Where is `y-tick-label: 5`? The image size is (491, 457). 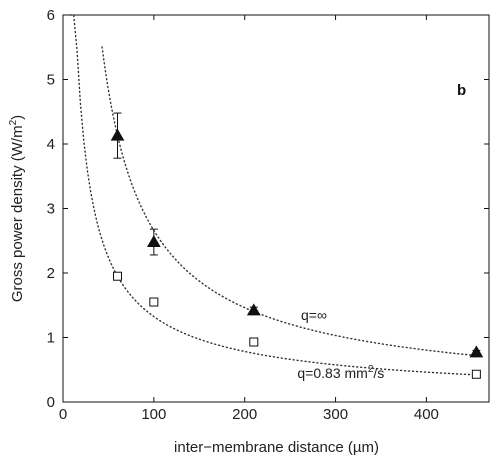 y-tick-label: 5 is located at coordinates (51, 80).